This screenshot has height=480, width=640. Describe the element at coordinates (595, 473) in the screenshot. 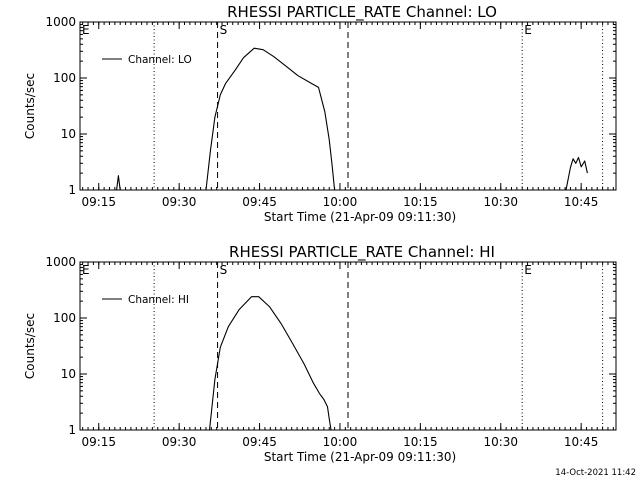

I see `footer-timestamp: 14-Oct-2021 11:42` at that location.